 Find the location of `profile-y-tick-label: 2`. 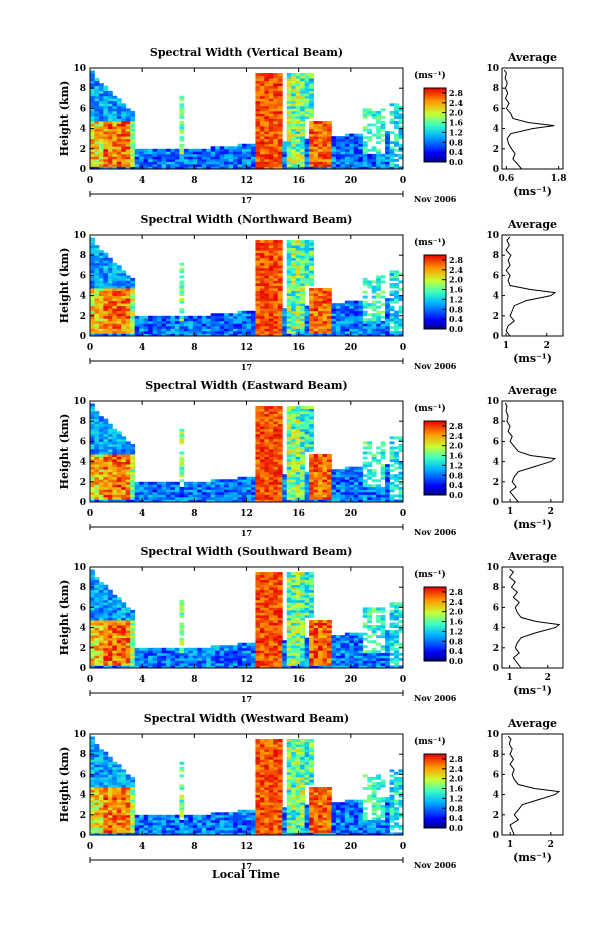

profile-y-tick-label: 2 is located at coordinates (496, 483).